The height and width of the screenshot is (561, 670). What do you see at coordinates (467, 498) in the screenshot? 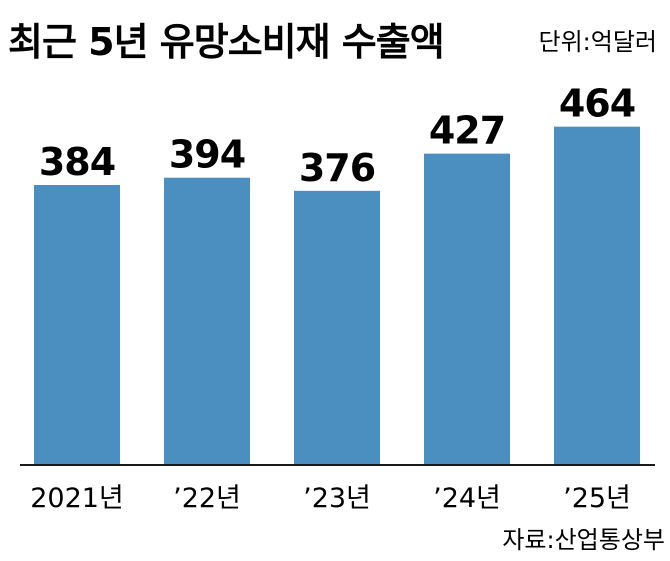
I see `x-tick-label: ’24년` at bounding box center [467, 498].